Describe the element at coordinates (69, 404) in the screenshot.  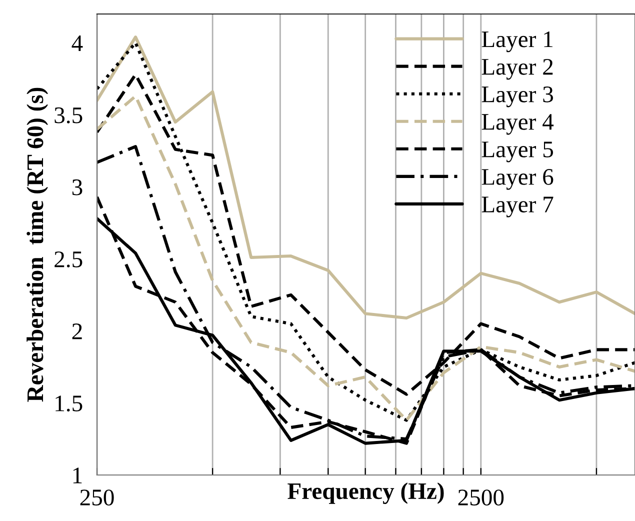
I see `y-tick-label: 1.5` at that location.